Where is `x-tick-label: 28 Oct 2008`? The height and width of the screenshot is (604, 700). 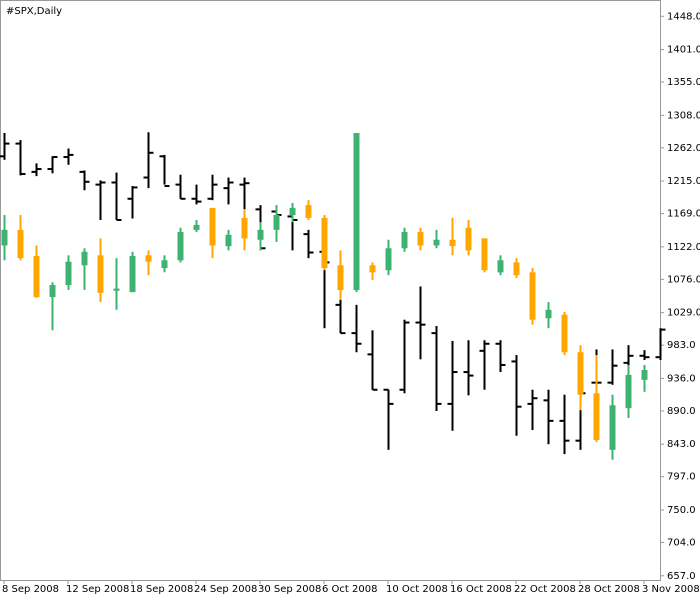 x-tick-label: 28 Oct 2008 is located at coordinates (609, 589).